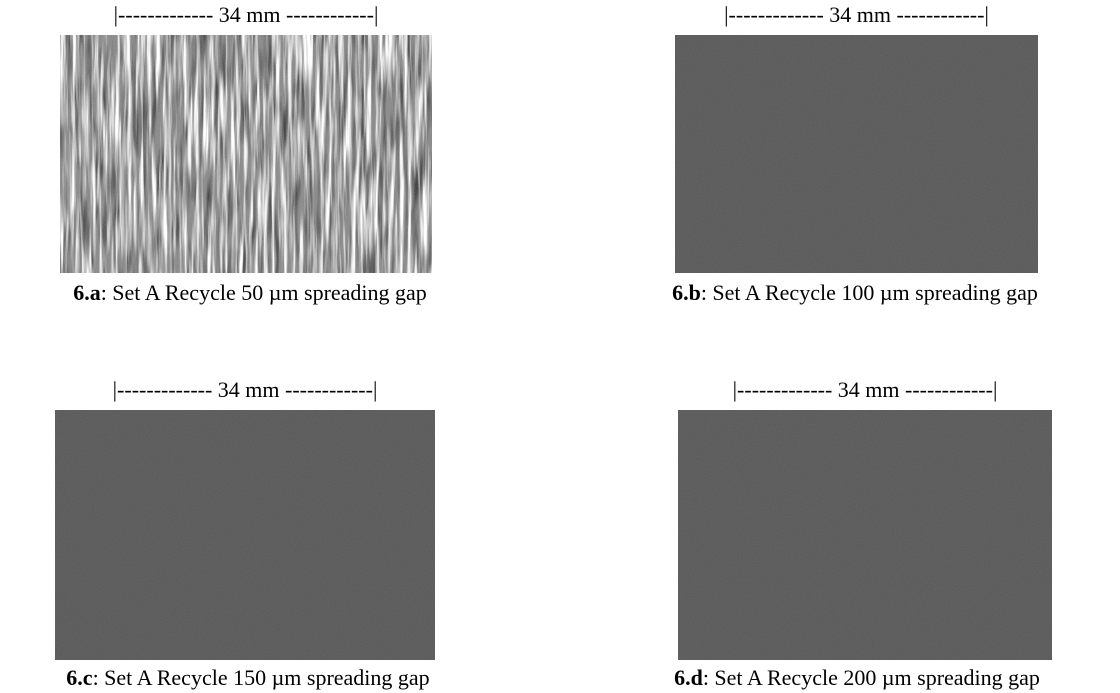 This screenshot has width=1120, height=693. Describe the element at coordinates (261, 677) in the screenshot. I see `caption-text: : Set A Recycle 150 µm spreading gap` at that location.